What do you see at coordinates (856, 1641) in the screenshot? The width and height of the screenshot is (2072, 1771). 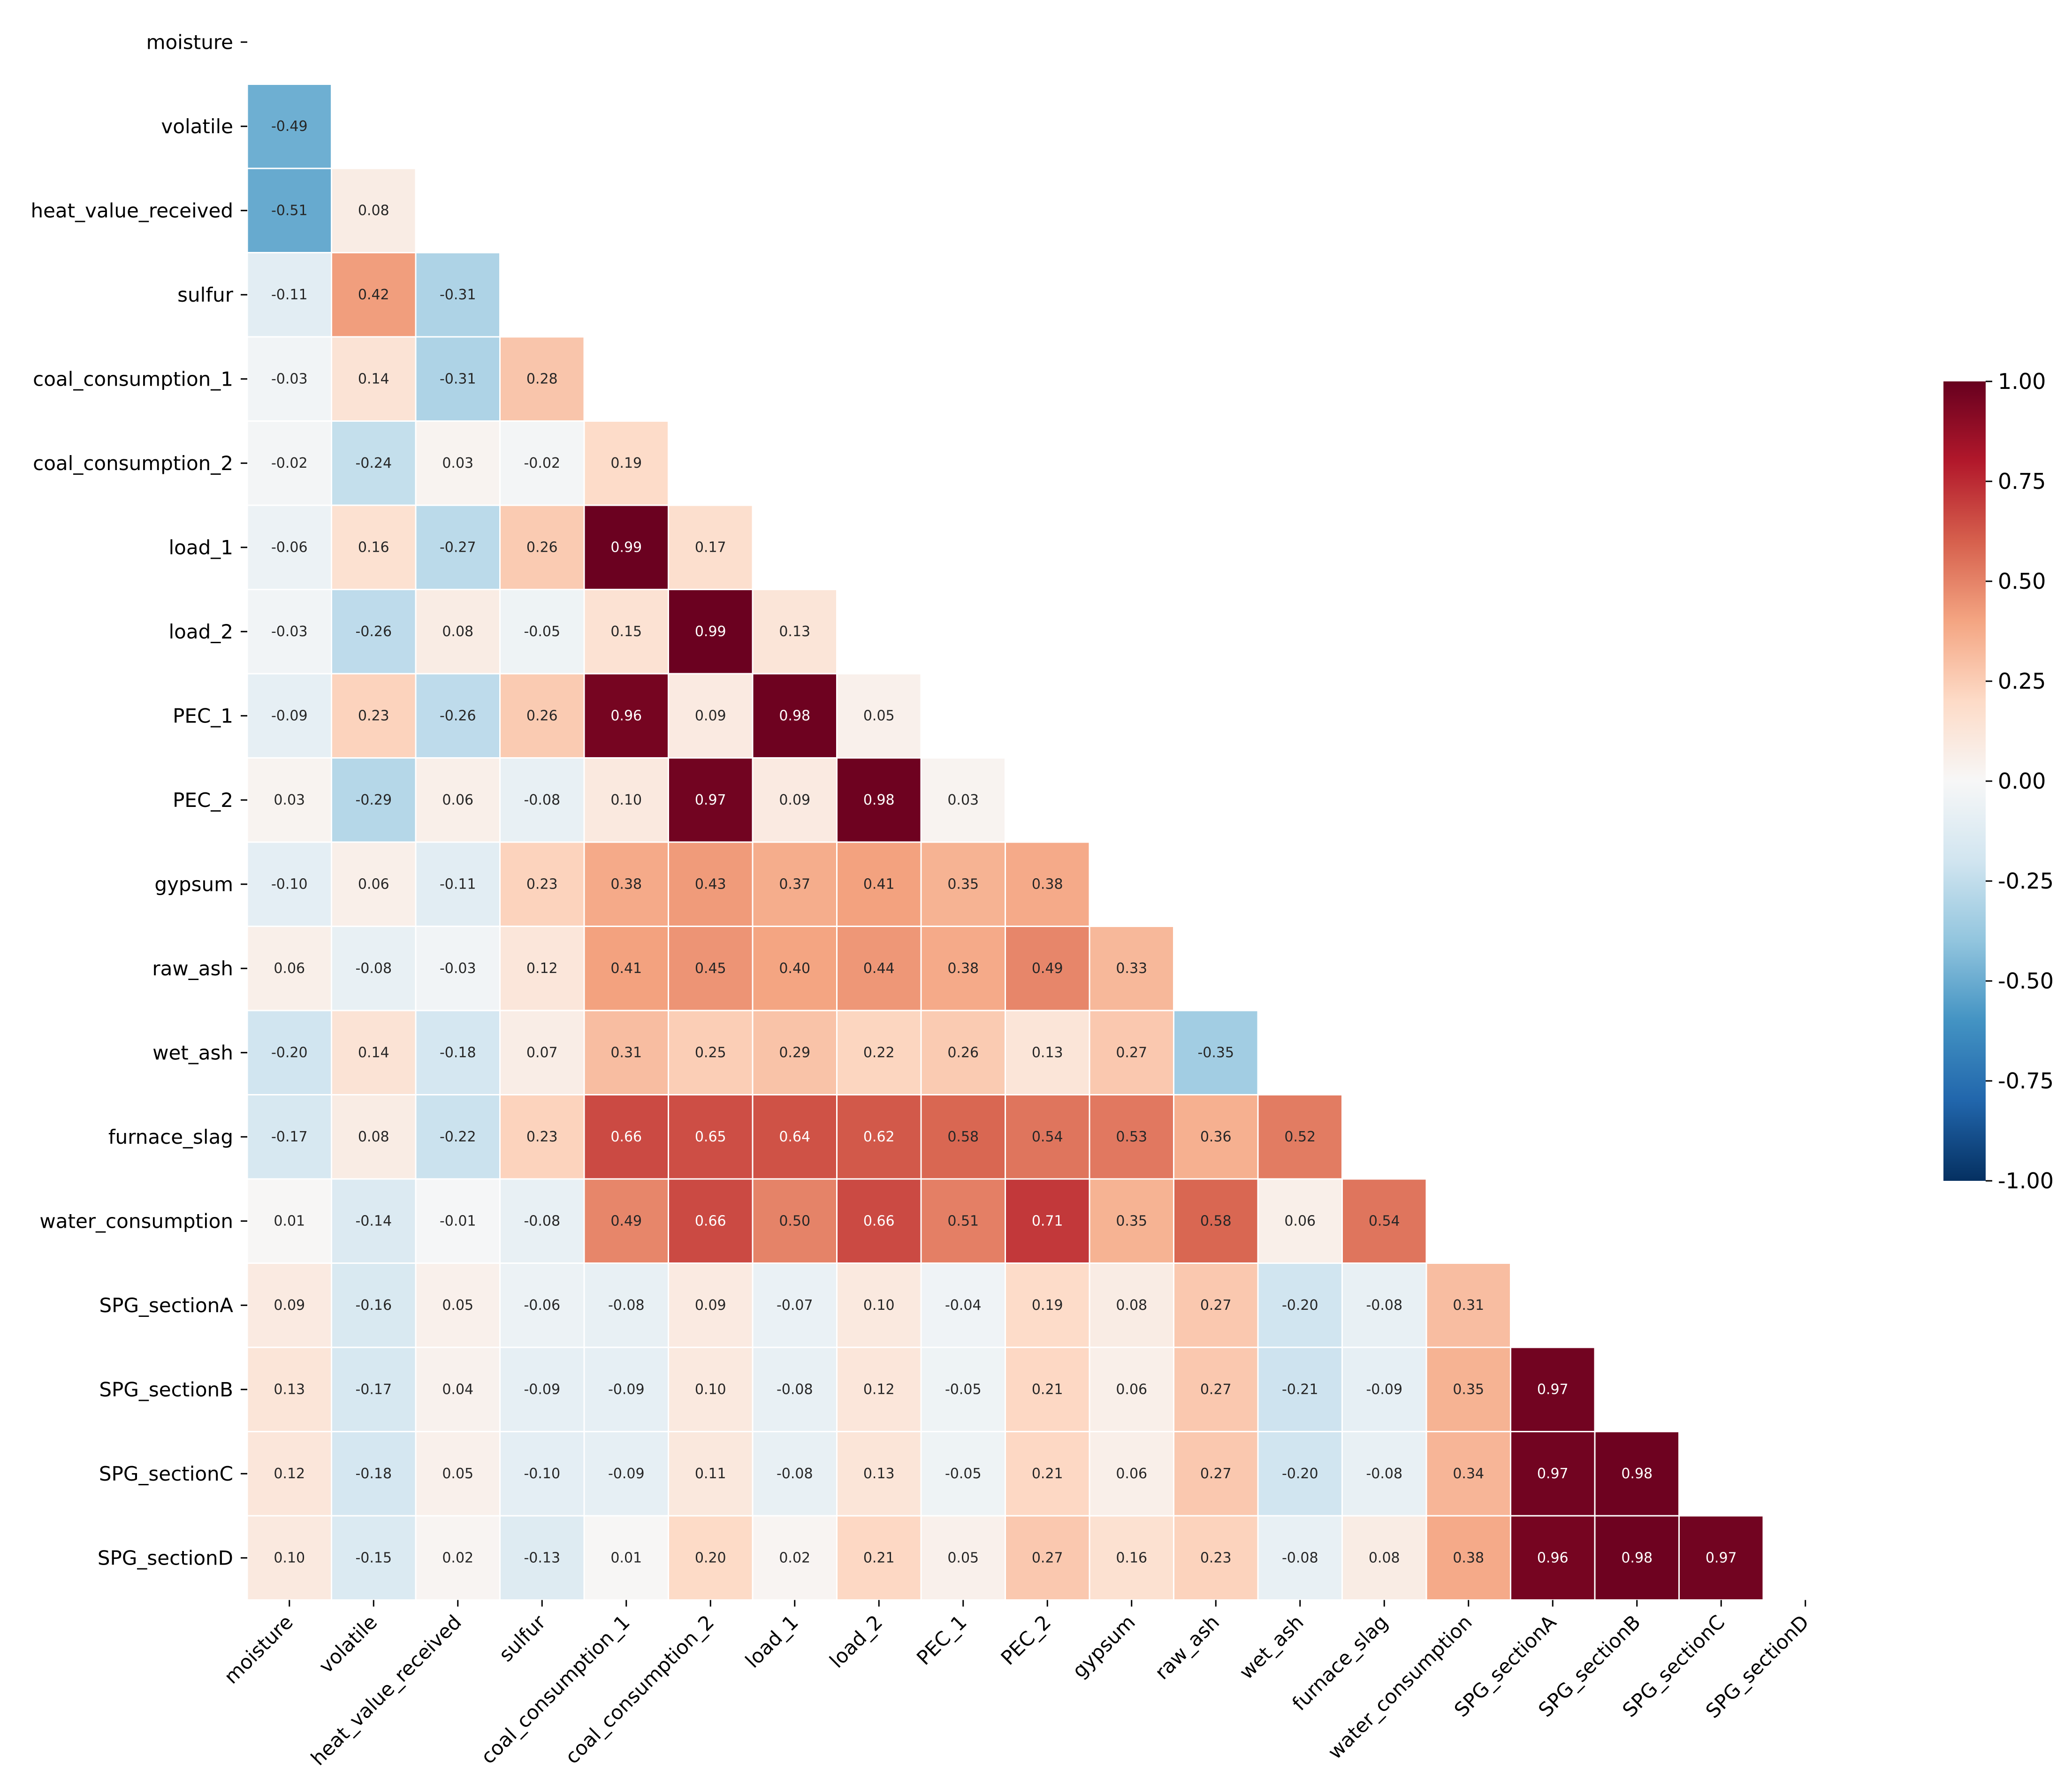 I see `x-tick-label: load_2` at bounding box center [856, 1641].